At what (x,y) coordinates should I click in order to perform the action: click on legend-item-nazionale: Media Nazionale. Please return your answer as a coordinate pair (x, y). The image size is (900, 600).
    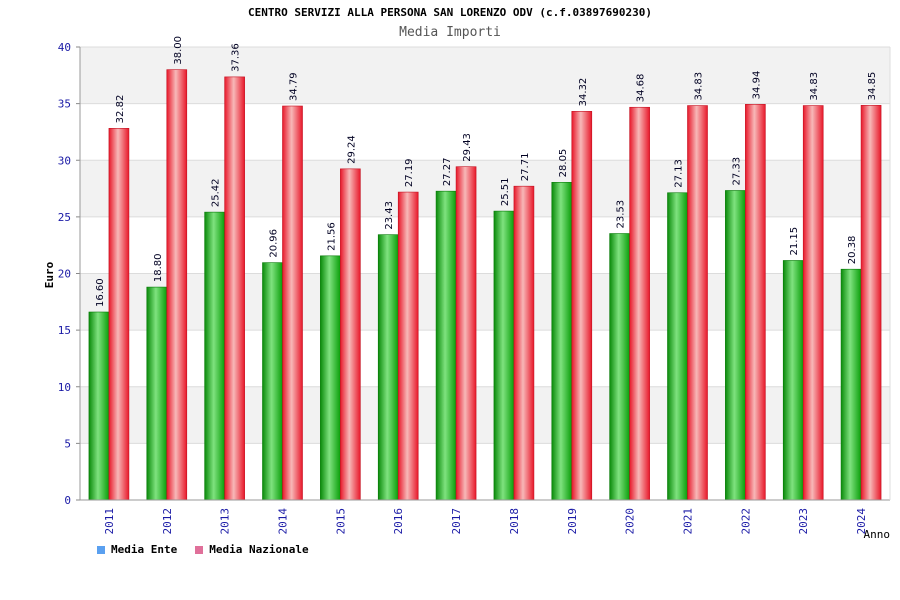
    Looking at the image, I should click on (252, 549).